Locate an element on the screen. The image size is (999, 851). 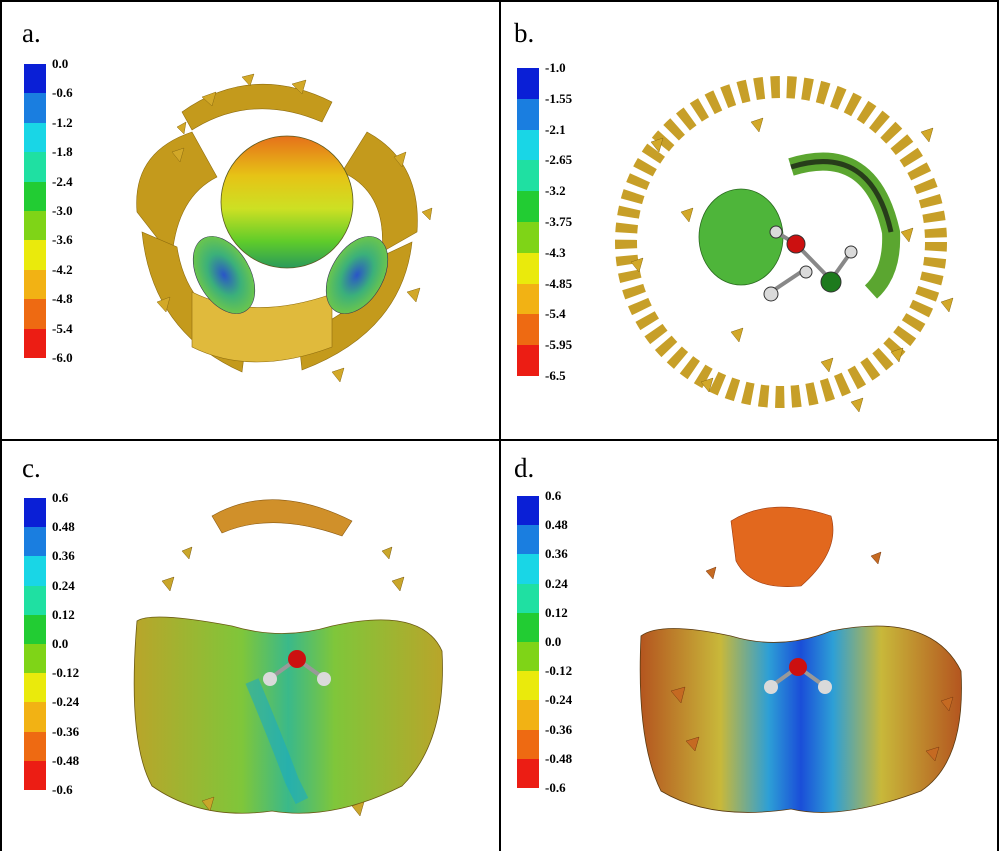
colorbar-tick-label: 0.12 is located at coordinates (63, 614).